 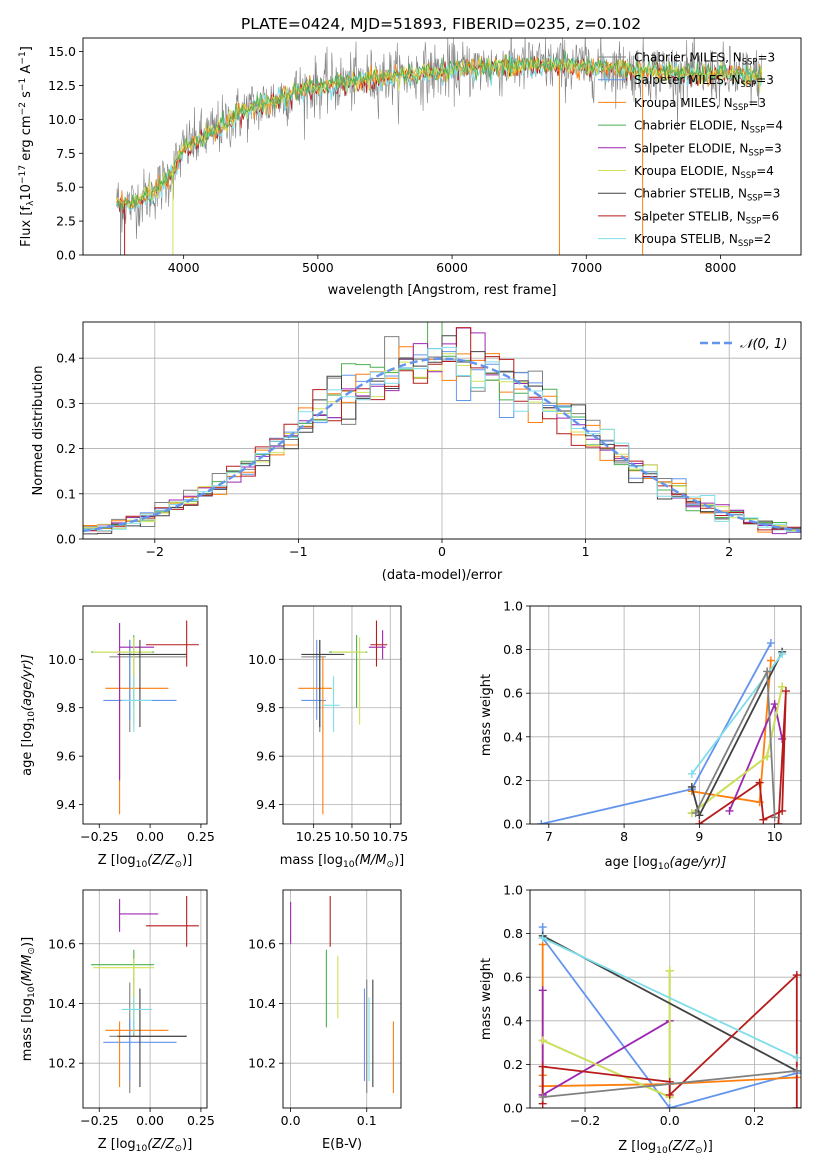 What do you see at coordinates (62, 1003) in the screenshot?
I see `y-tick-label: 10.4` at bounding box center [62, 1003].